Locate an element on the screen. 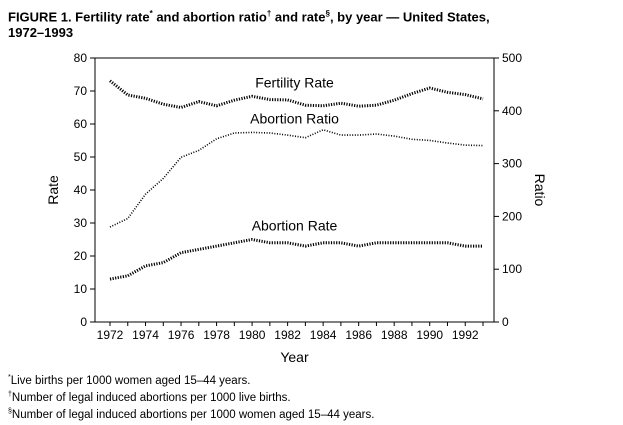  y-left-tick-label: 20 is located at coordinates (81, 256).